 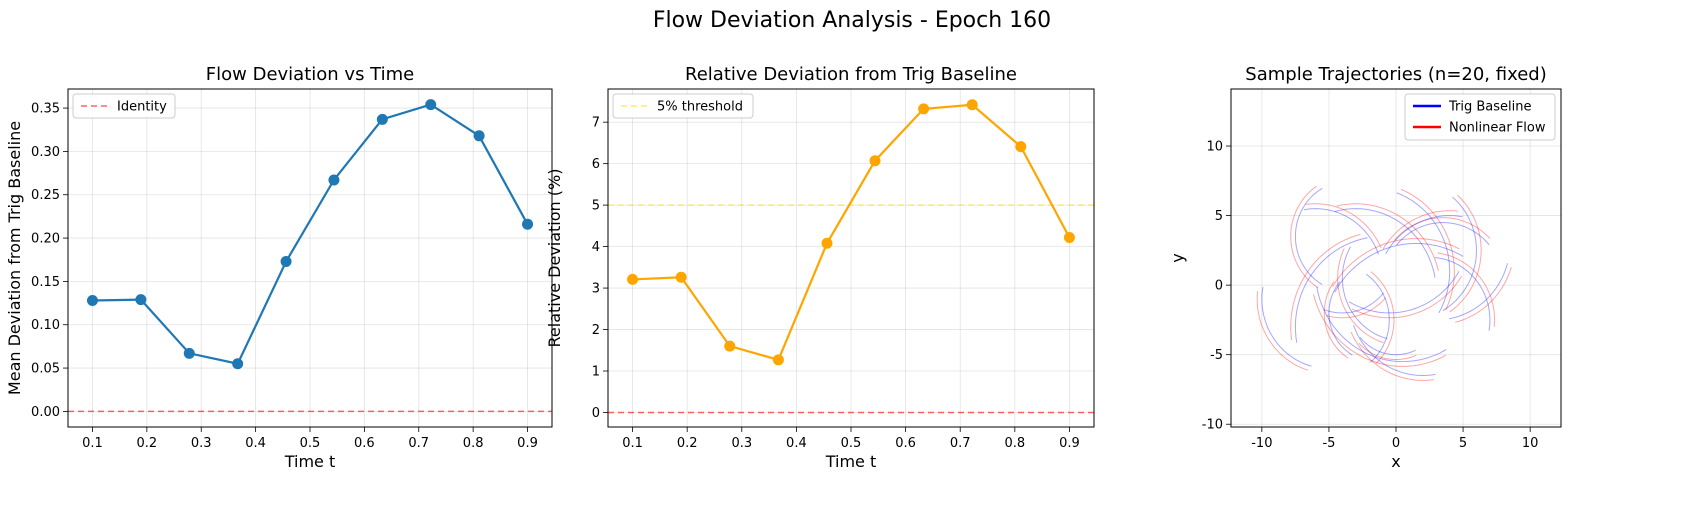 I want to click on legend-label: 5% threshold, so click(x=700, y=107).